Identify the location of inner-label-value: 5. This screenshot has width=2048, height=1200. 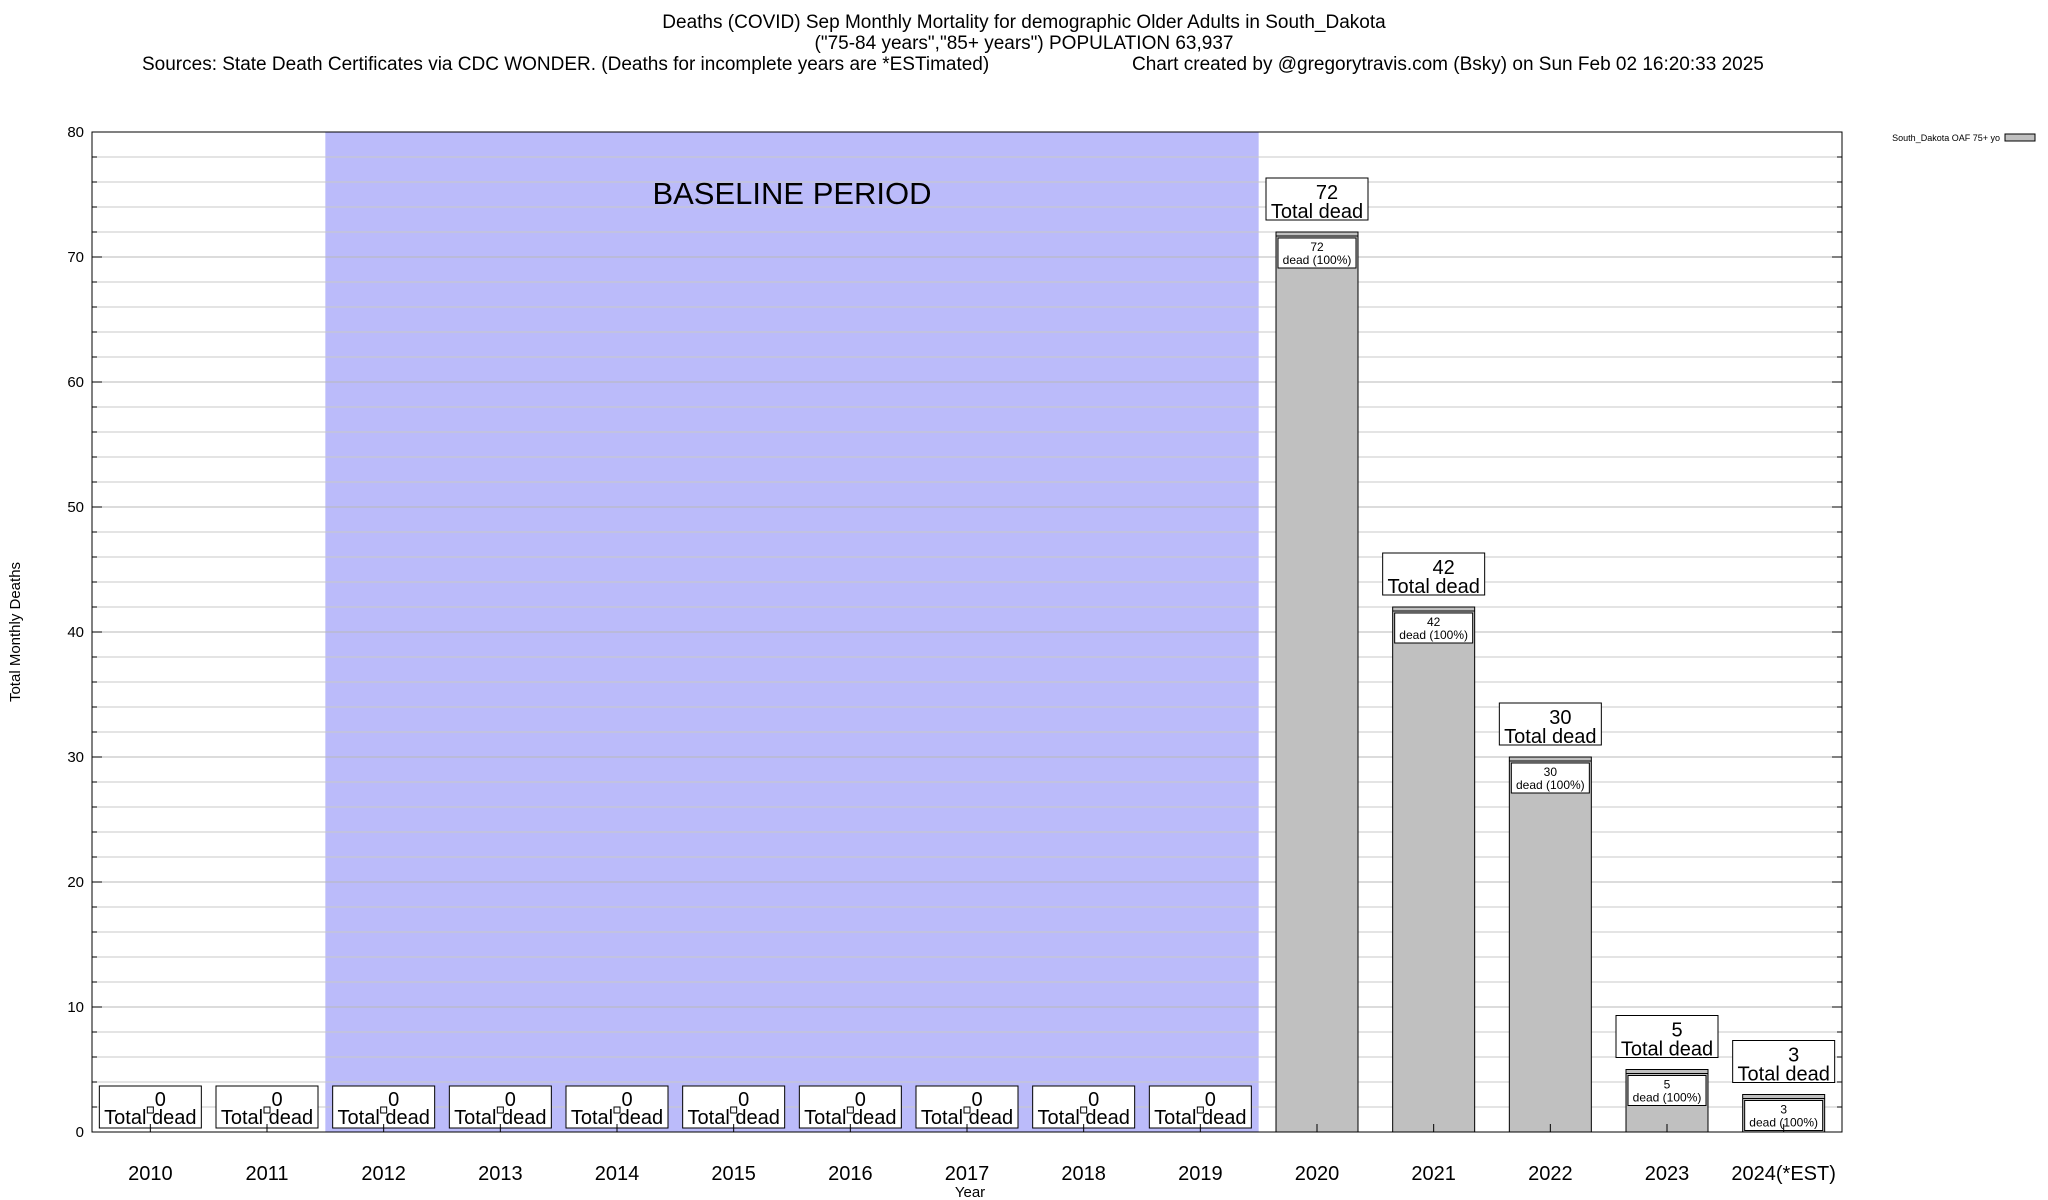
(1667, 1085).